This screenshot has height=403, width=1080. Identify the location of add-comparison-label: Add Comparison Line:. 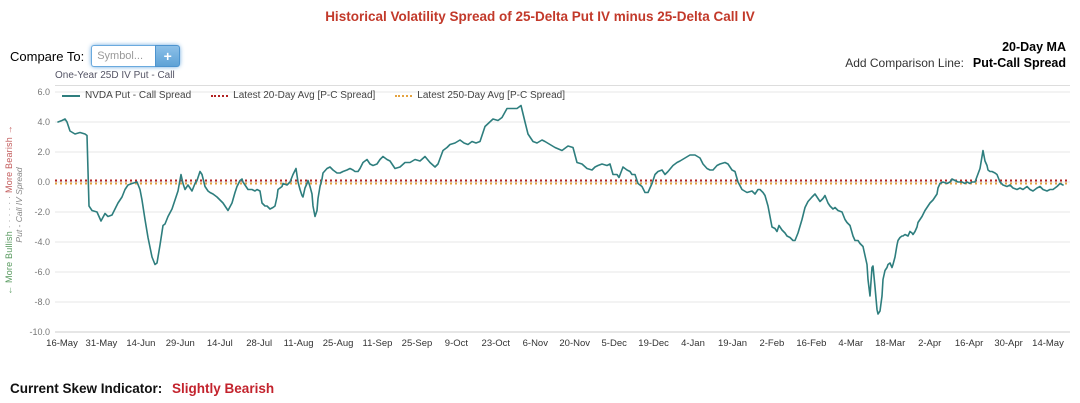
(904, 63).